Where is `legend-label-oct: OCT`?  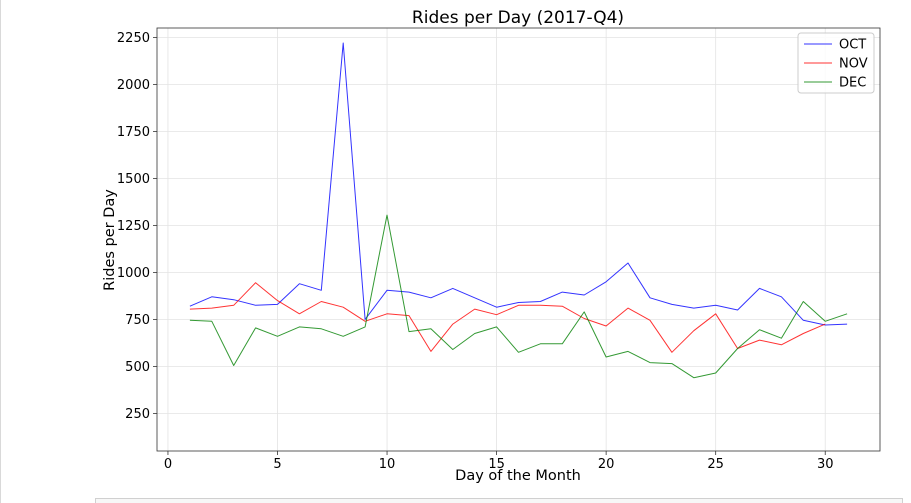 legend-label-oct: OCT is located at coordinates (852, 45).